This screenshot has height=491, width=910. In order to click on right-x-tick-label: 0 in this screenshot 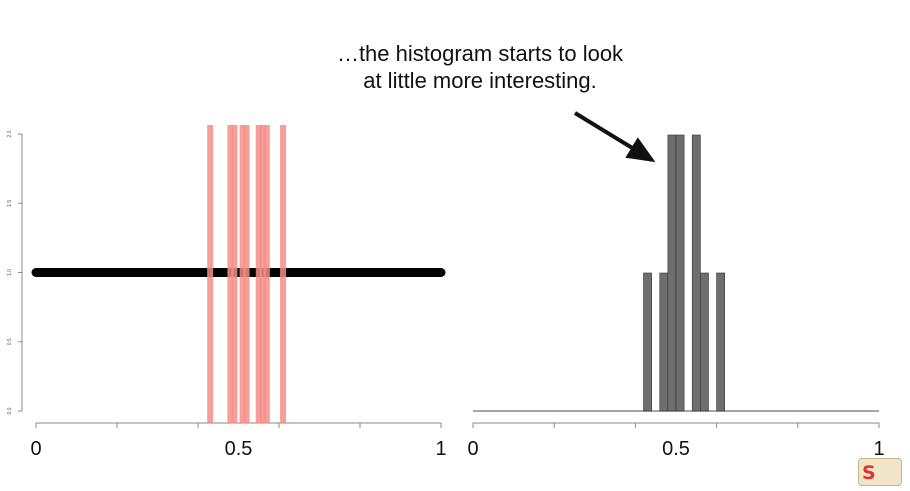, I will do `click(472, 449)`.